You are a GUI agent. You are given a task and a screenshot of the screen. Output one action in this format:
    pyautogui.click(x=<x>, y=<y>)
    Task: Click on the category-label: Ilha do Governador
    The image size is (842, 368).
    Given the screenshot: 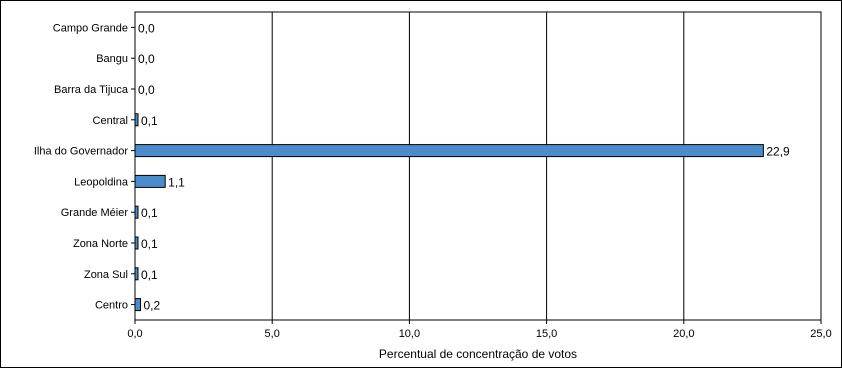 What is the action you would take?
    pyautogui.click(x=81, y=152)
    